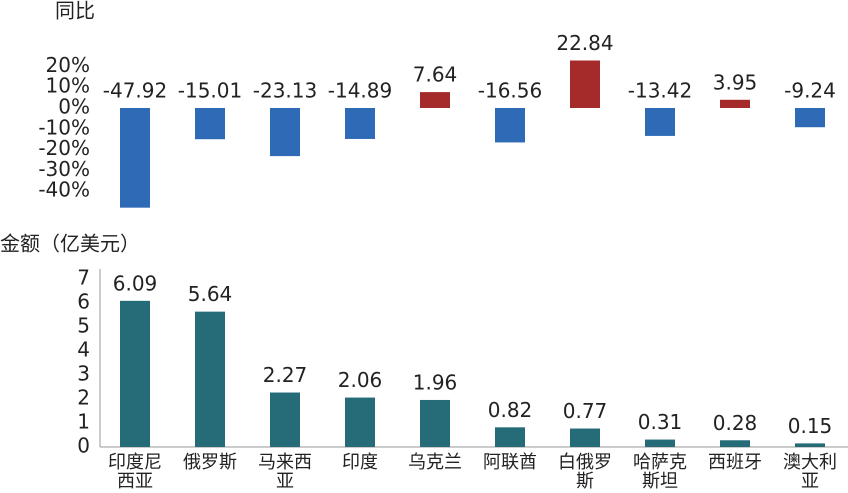 Image resolution: width=848 pixels, height=493 pixels. I want to click on chart-title: 同比, so click(75, 11).